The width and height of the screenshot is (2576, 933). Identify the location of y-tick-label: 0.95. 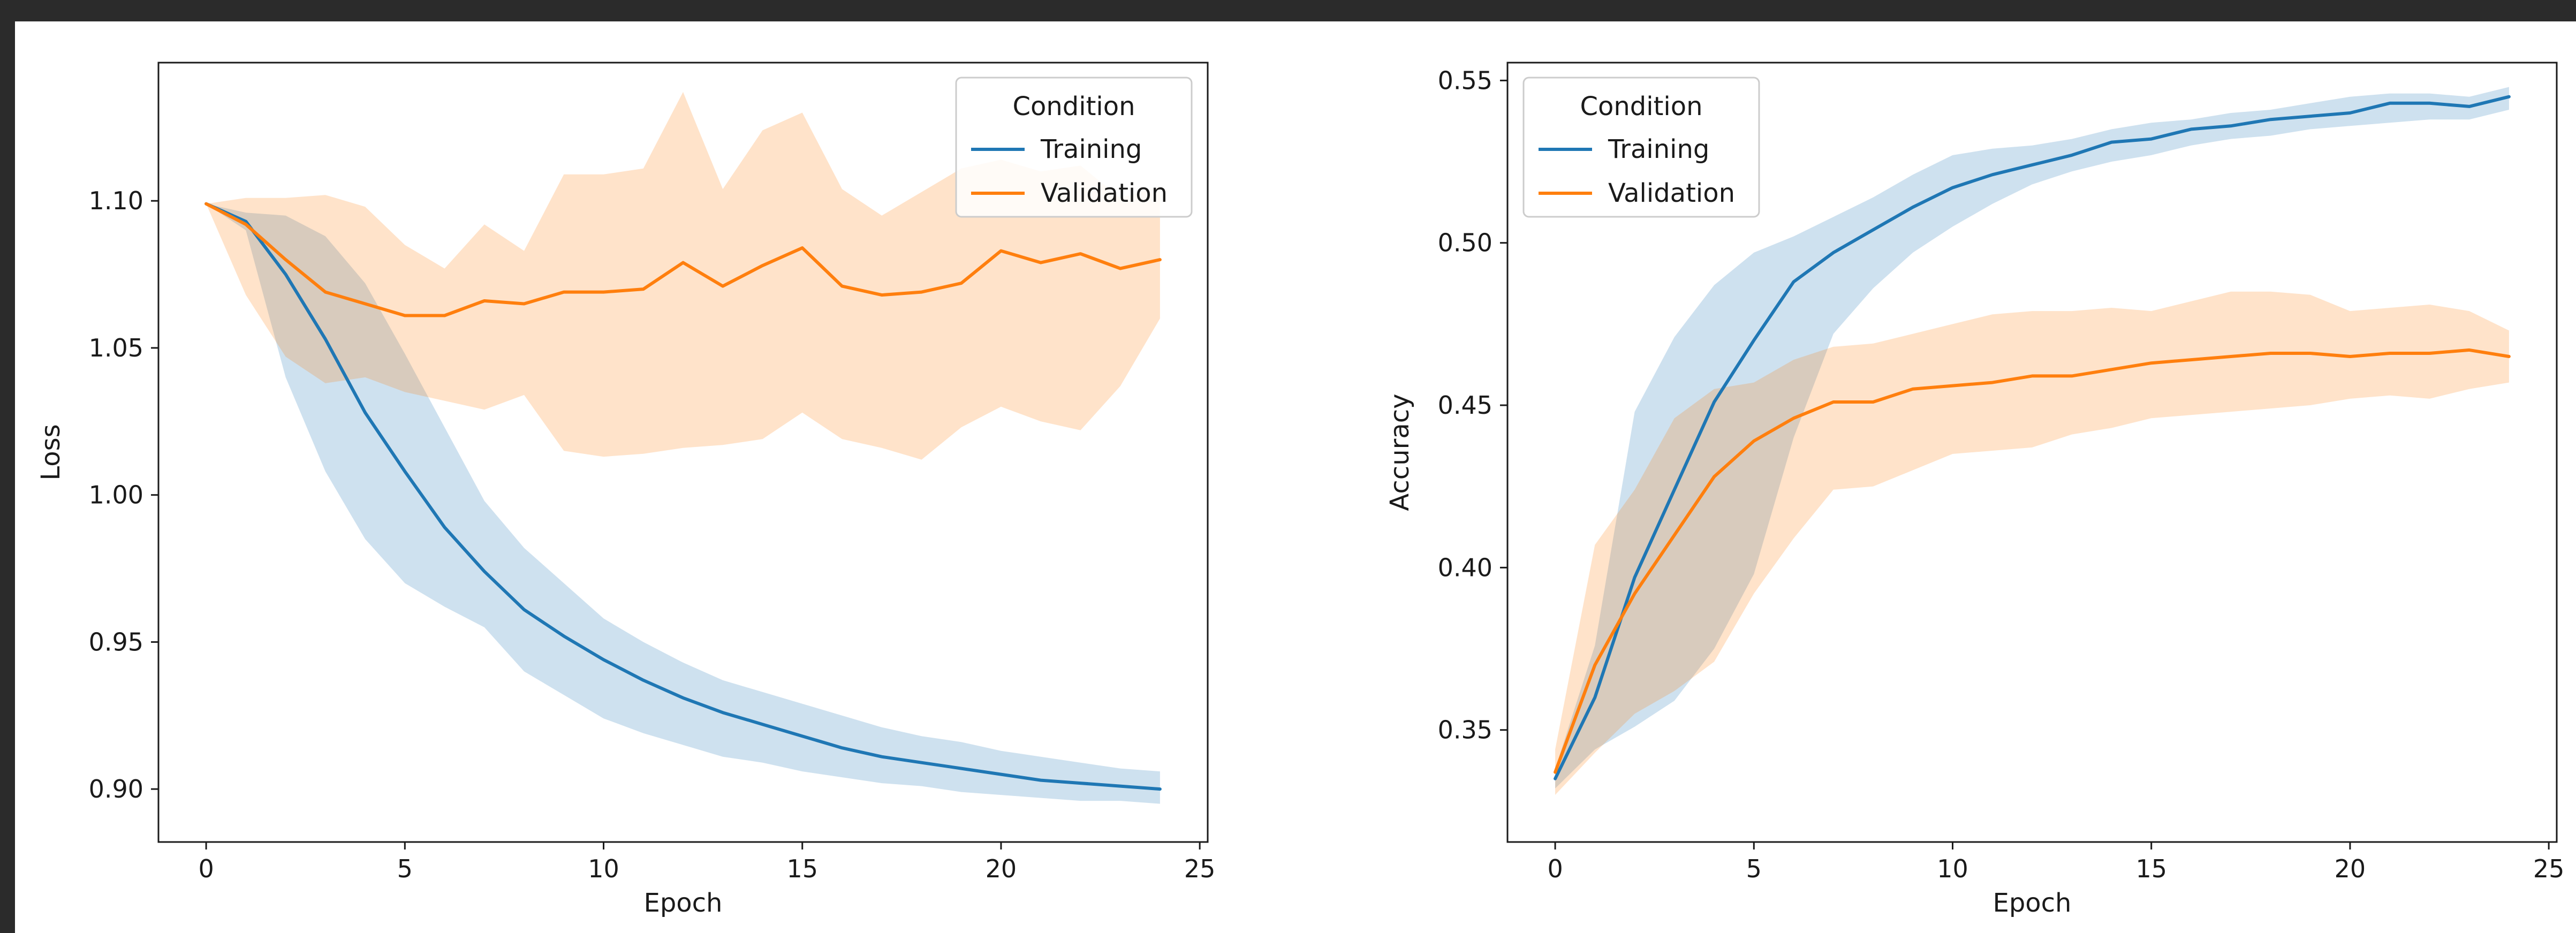
(116, 641).